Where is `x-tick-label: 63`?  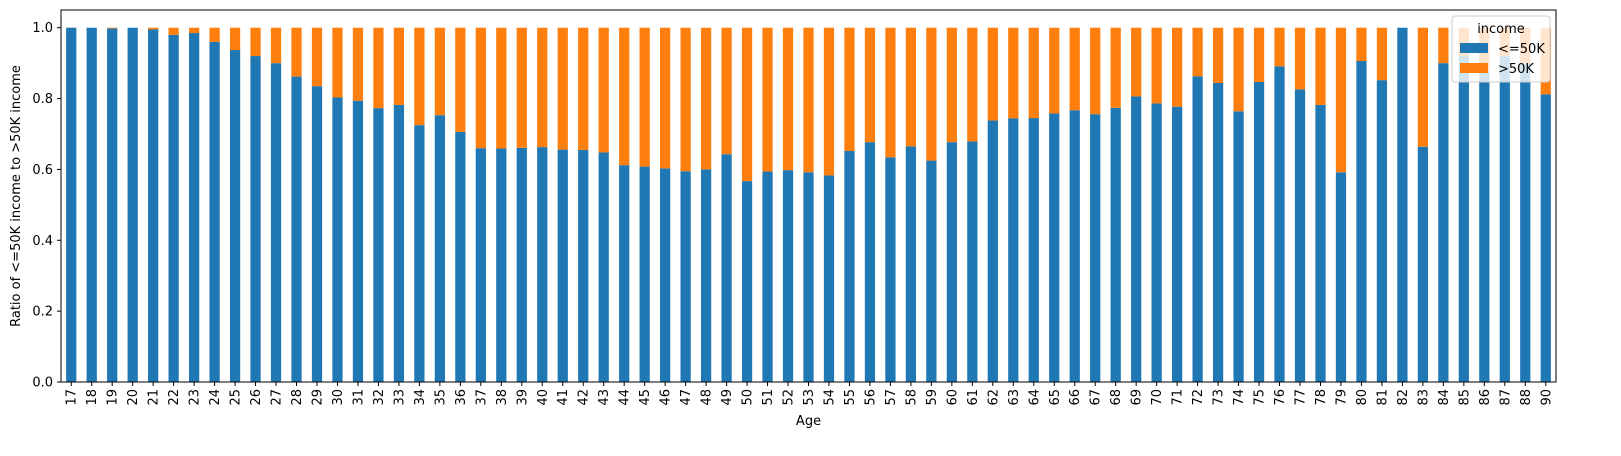
x-tick-label: 63 is located at coordinates (1014, 397).